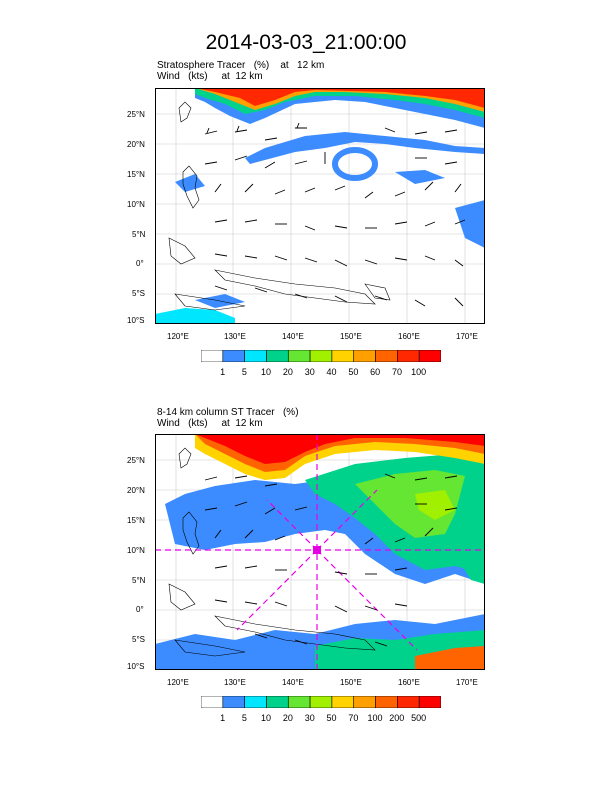  Describe the element at coordinates (293, 336) in the screenshot. I see `p1-lon-140e: 140°E` at that location.